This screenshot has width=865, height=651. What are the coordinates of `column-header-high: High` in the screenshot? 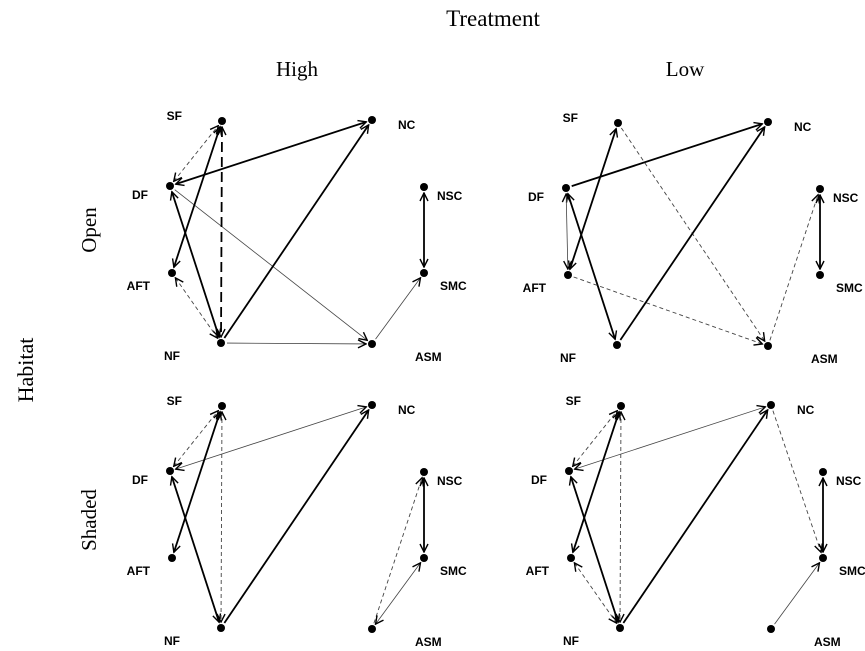 It's located at (297, 69).